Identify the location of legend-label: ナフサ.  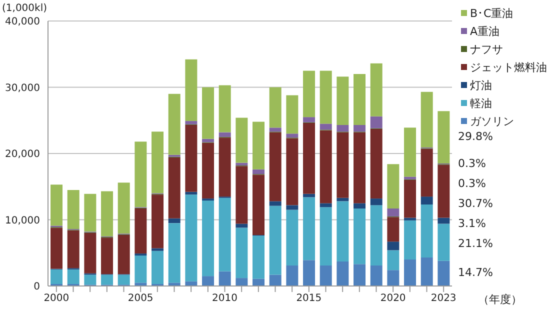
(486, 49).